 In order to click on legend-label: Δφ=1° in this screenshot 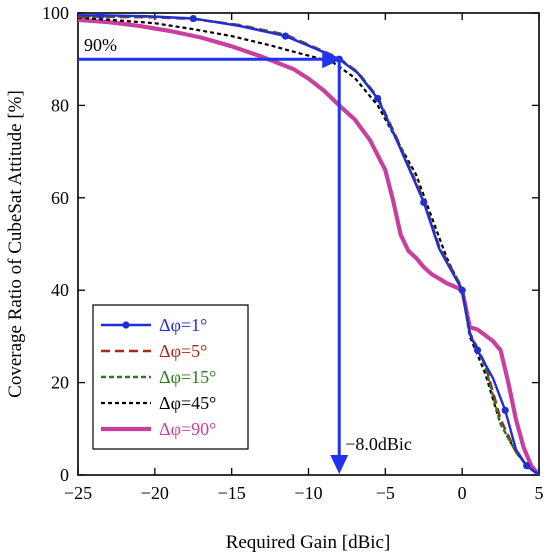, I will do `click(183, 325)`.